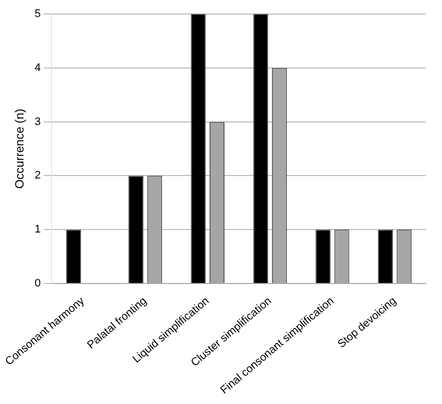 This screenshot has width=442, height=404. Describe the element at coordinates (37, 176) in the screenshot. I see `y-tick-label: 2` at that location.